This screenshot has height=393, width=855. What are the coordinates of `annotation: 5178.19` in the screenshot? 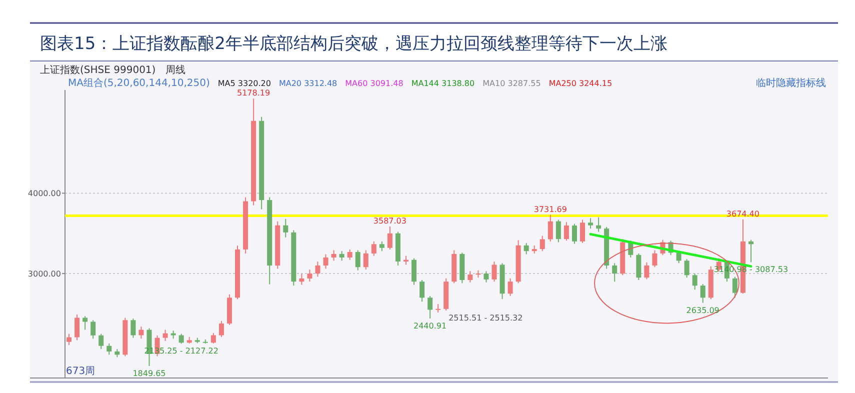 It's located at (253, 93).